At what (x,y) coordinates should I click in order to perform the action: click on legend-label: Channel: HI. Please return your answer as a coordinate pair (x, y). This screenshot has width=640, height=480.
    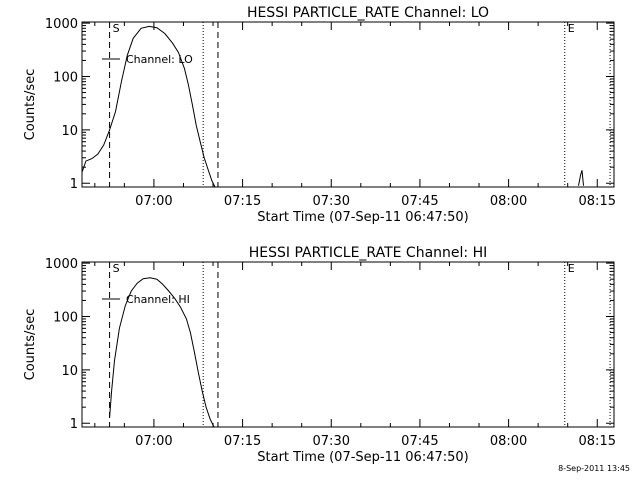
    Looking at the image, I should click on (158, 299).